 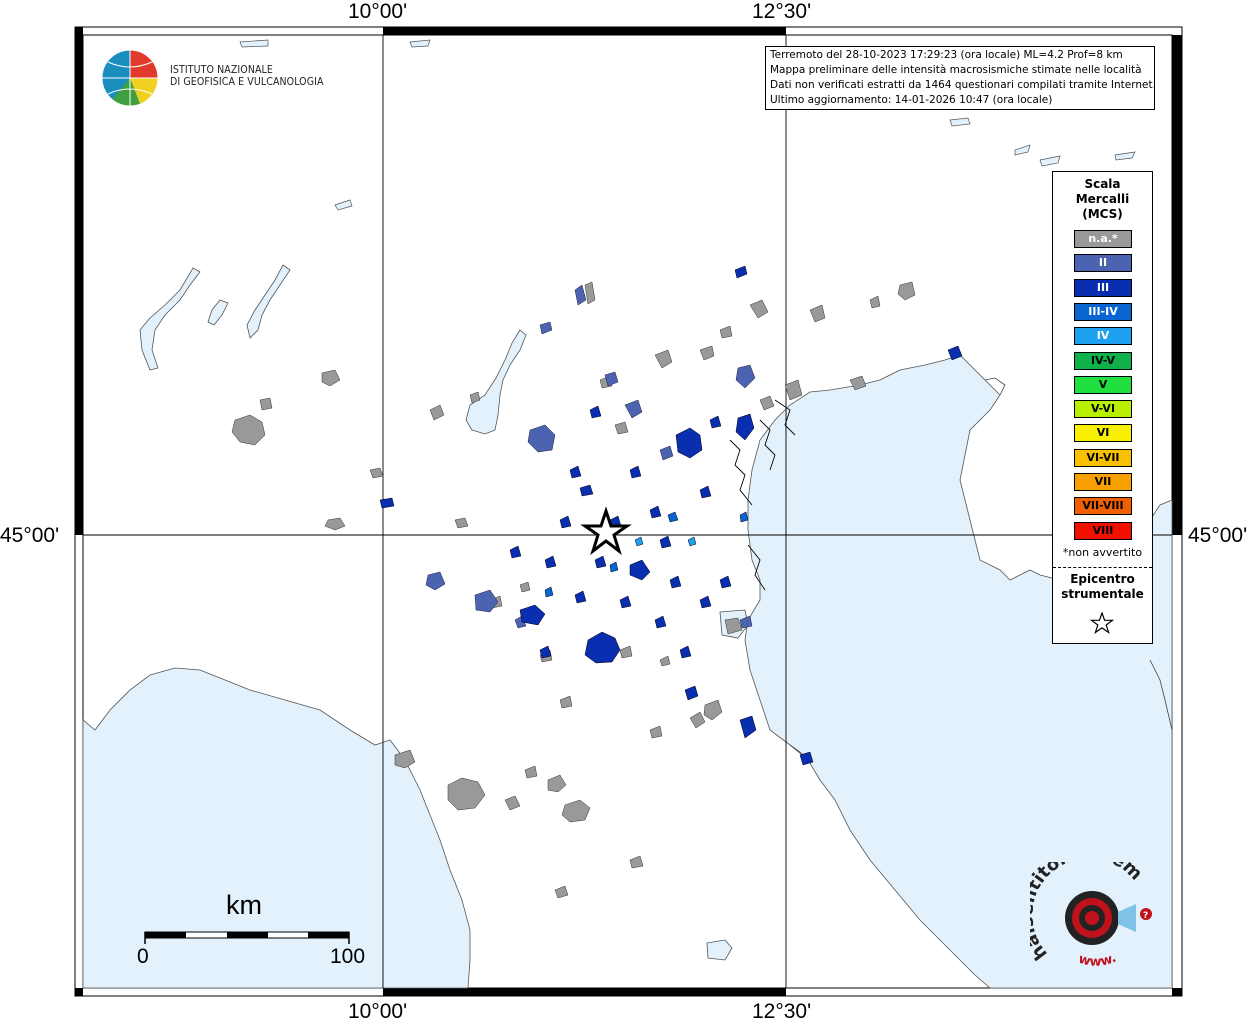 I want to click on legend-item: VIII, so click(x=1103, y=530).